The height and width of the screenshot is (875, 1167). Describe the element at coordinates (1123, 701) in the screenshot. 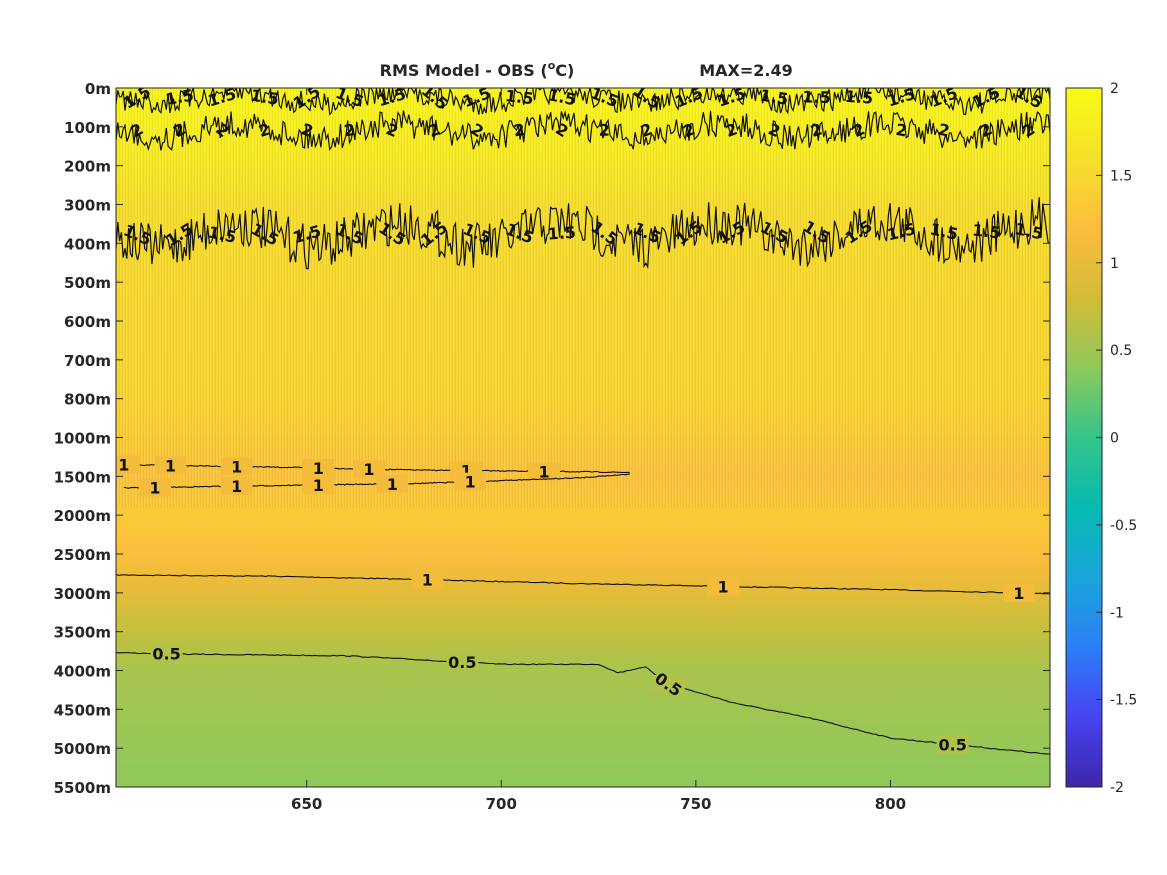

I see `colorbar-tick-label: -1.5` at that location.